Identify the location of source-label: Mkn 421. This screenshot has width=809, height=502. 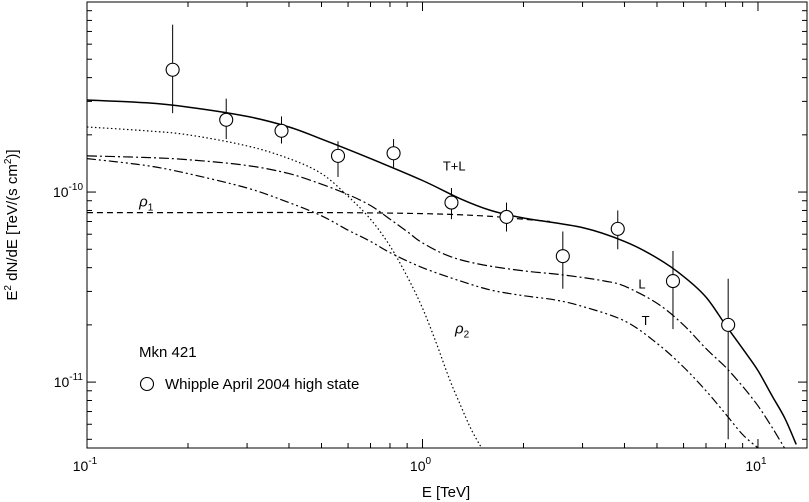
(168, 352).